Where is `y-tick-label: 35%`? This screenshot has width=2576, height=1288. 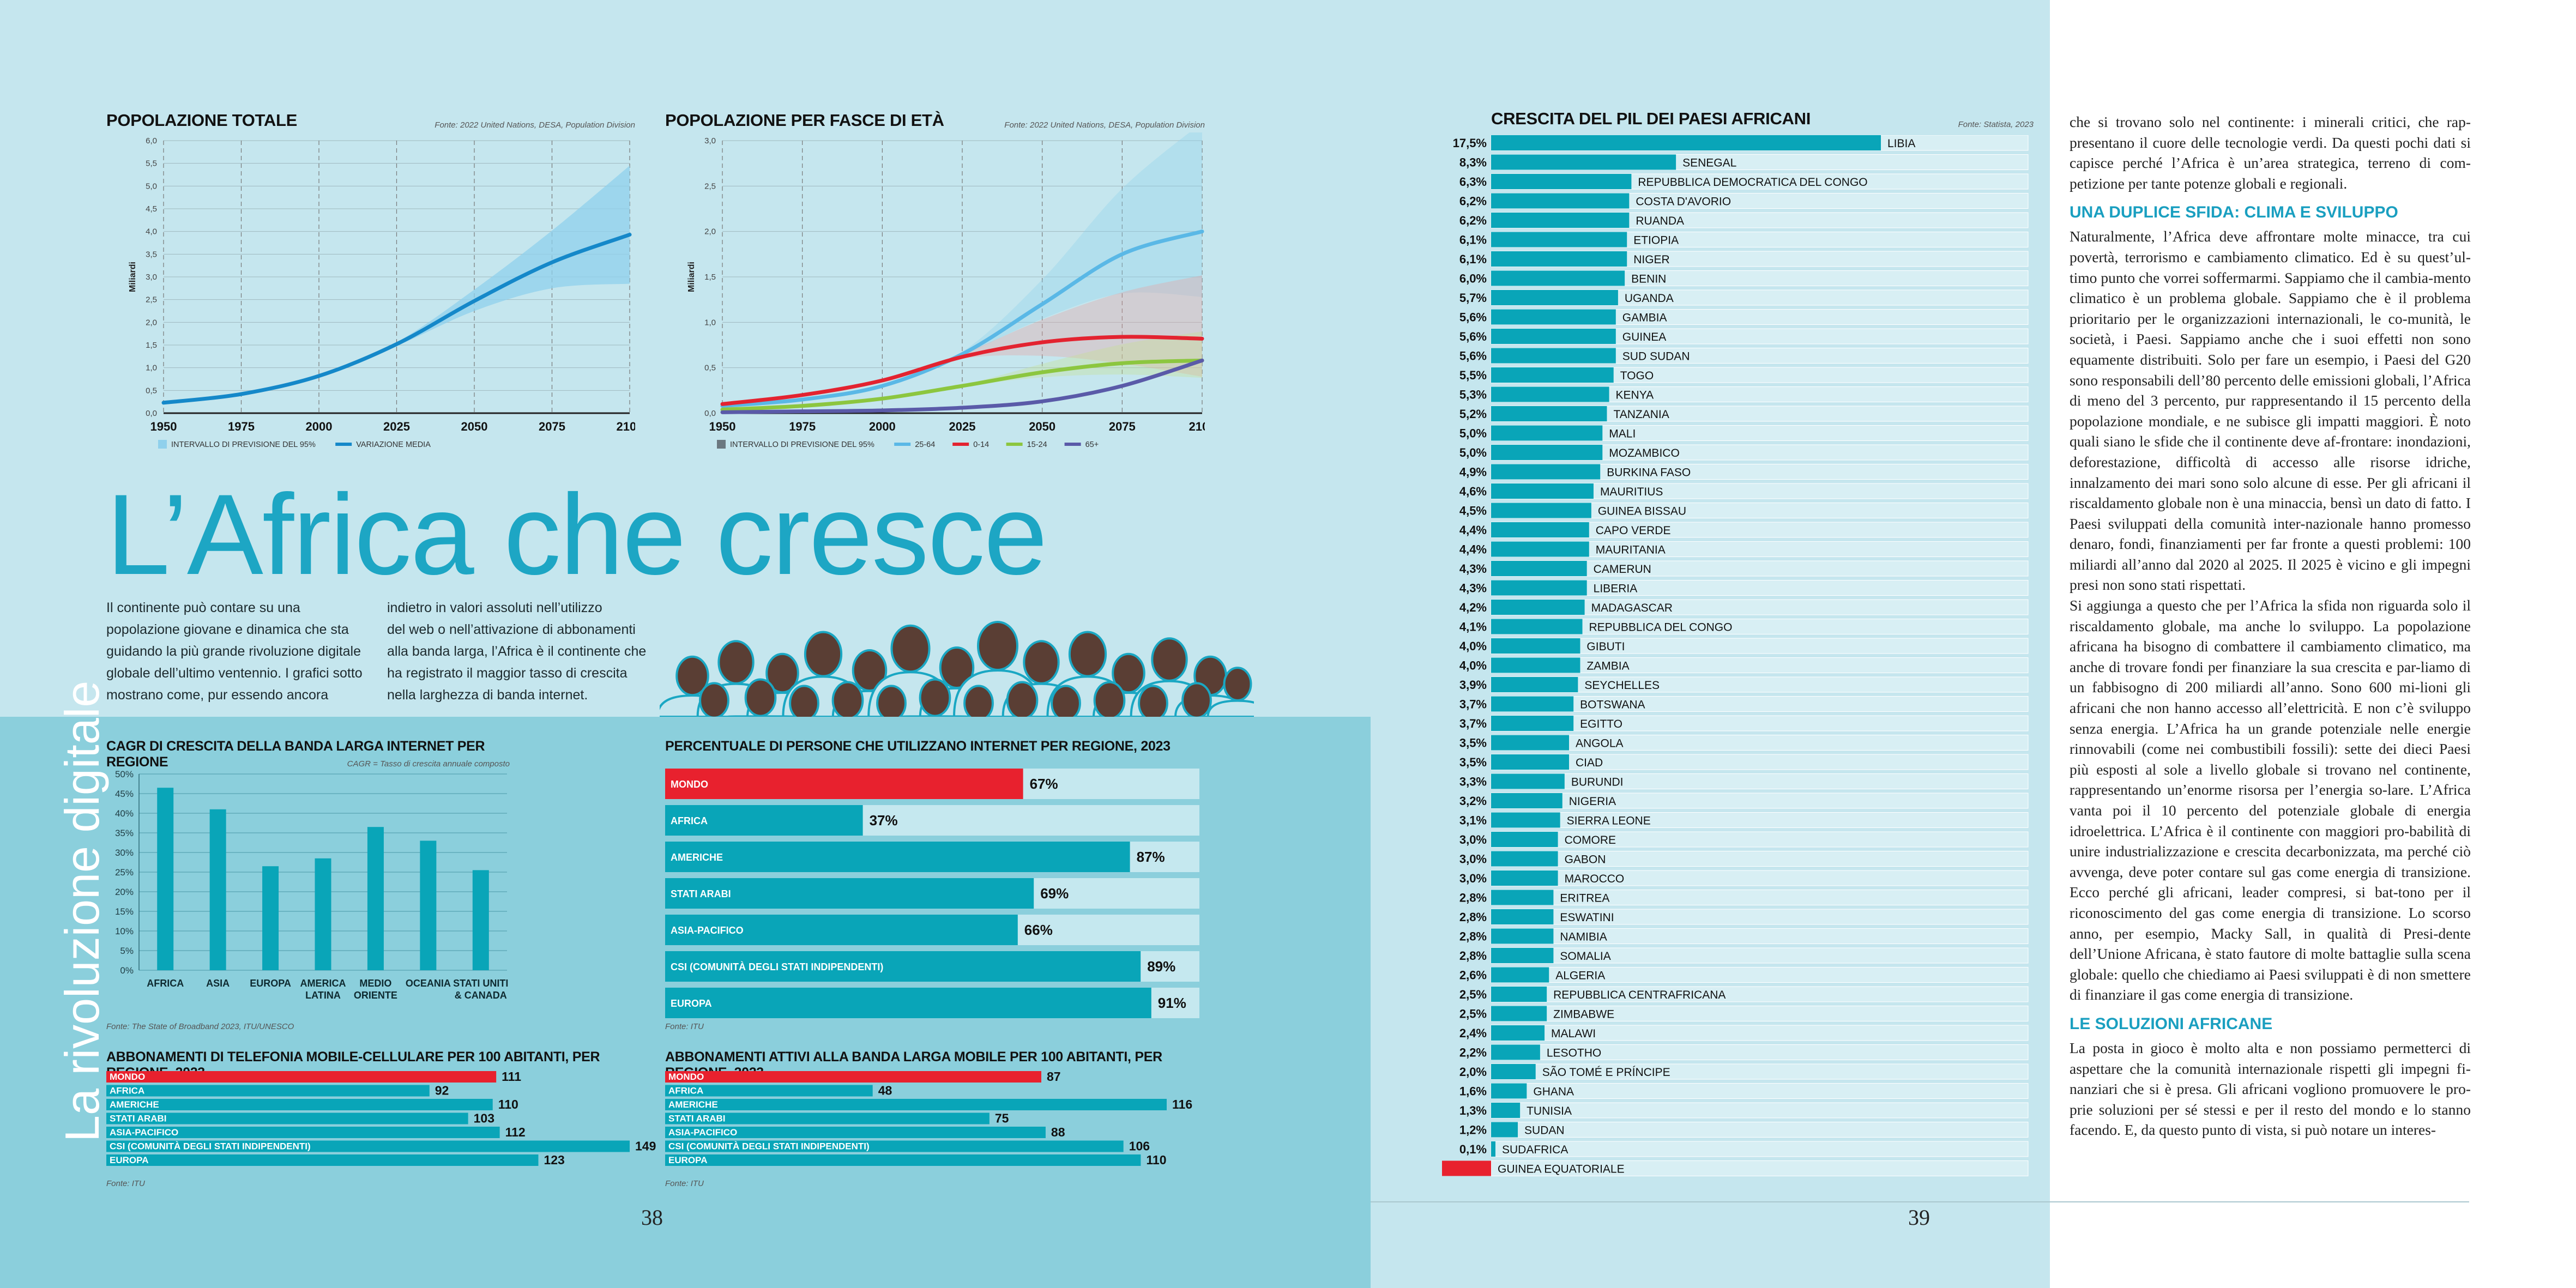
y-tick-label: 35% is located at coordinates (125, 833).